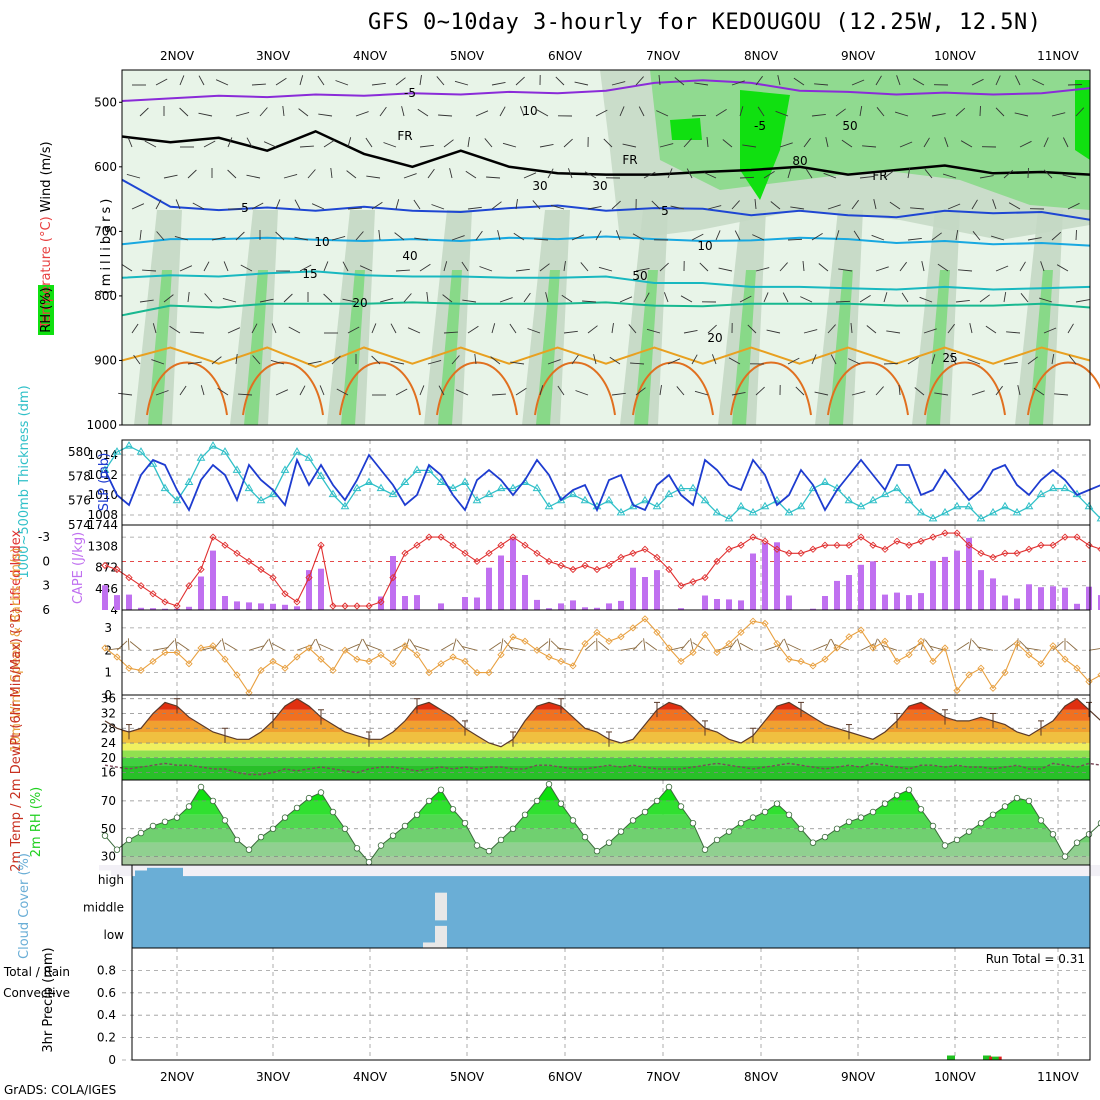 The height and width of the screenshot is (1100, 1100). What do you see at coordinates (858, 56) in the screenshot?
I see `day-label-top: 9NOV` at bounding box center [858, 56].